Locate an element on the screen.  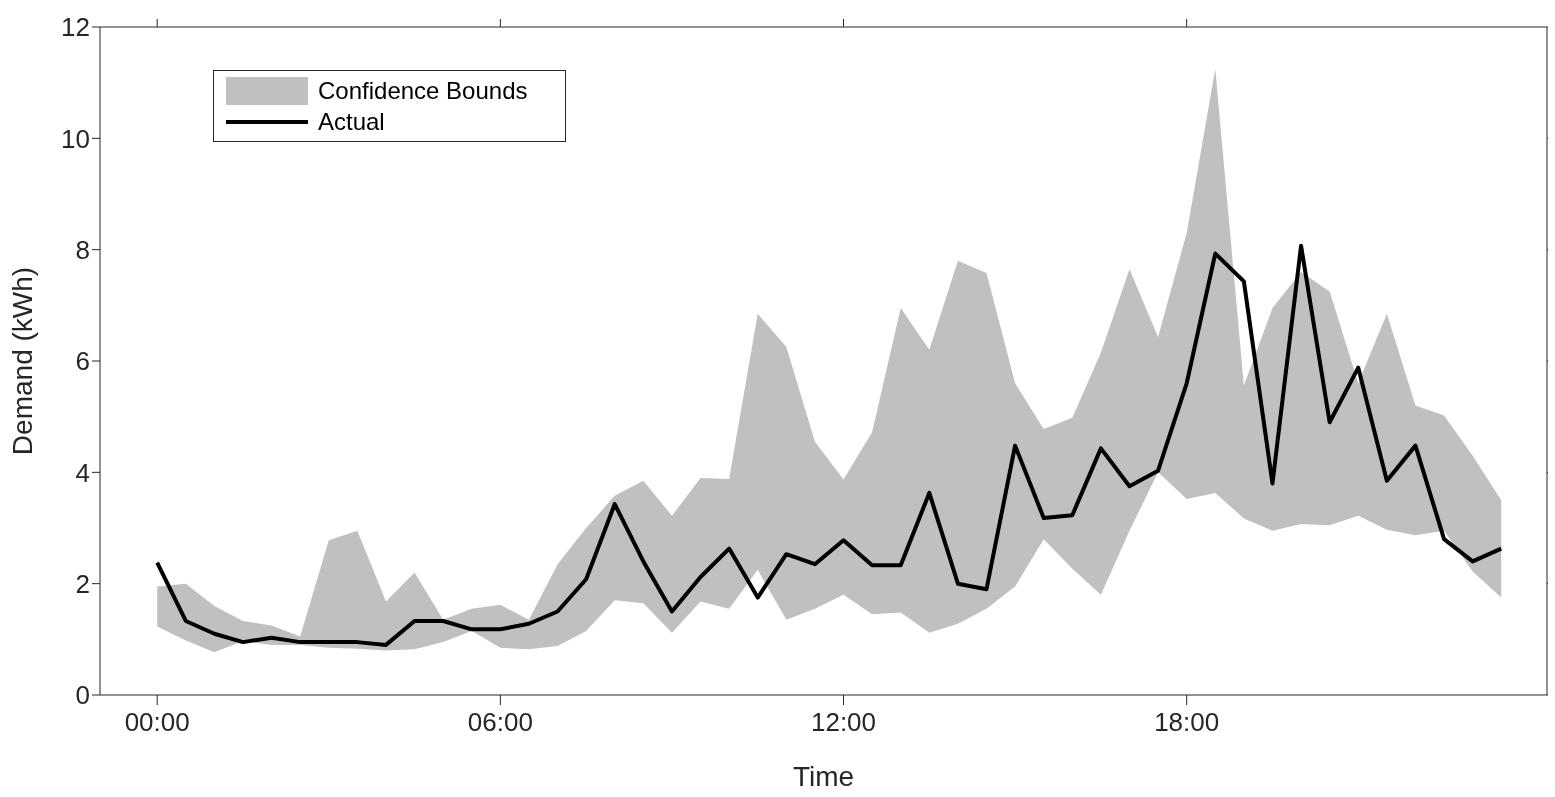
y-tick-label: 4 is located at coordinates (82, 472).